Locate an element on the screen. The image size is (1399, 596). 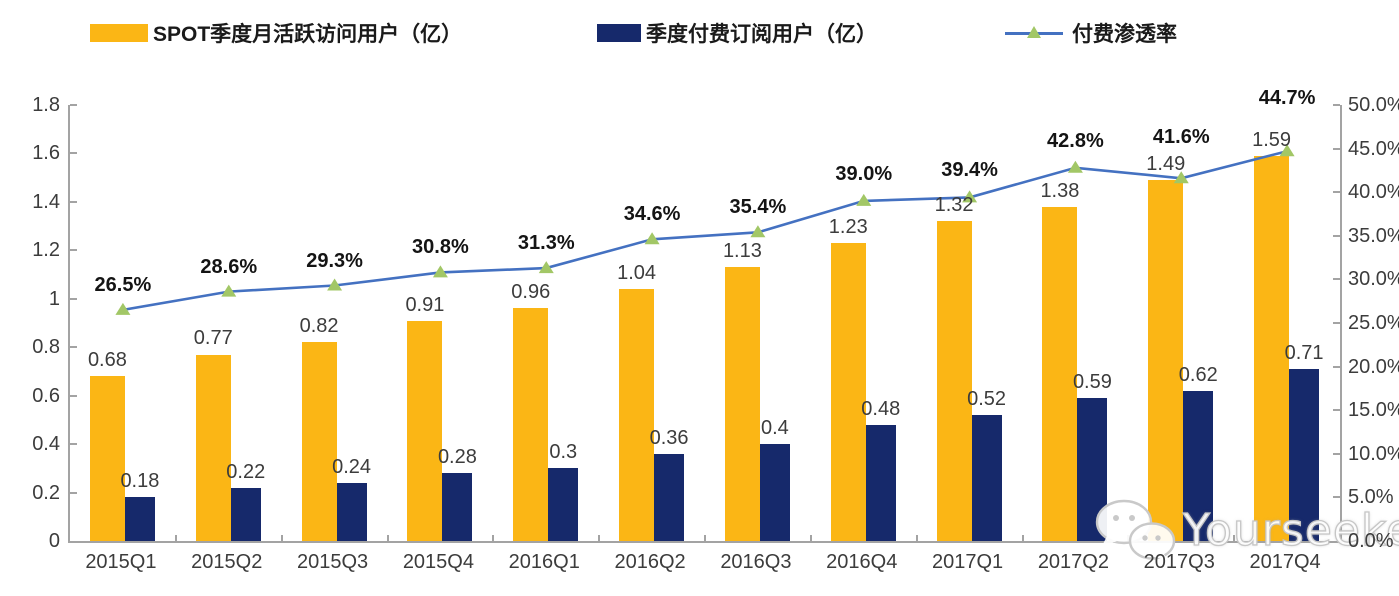
right-axis-tick-label: 30.0% is located at coordinates (1373, 279).